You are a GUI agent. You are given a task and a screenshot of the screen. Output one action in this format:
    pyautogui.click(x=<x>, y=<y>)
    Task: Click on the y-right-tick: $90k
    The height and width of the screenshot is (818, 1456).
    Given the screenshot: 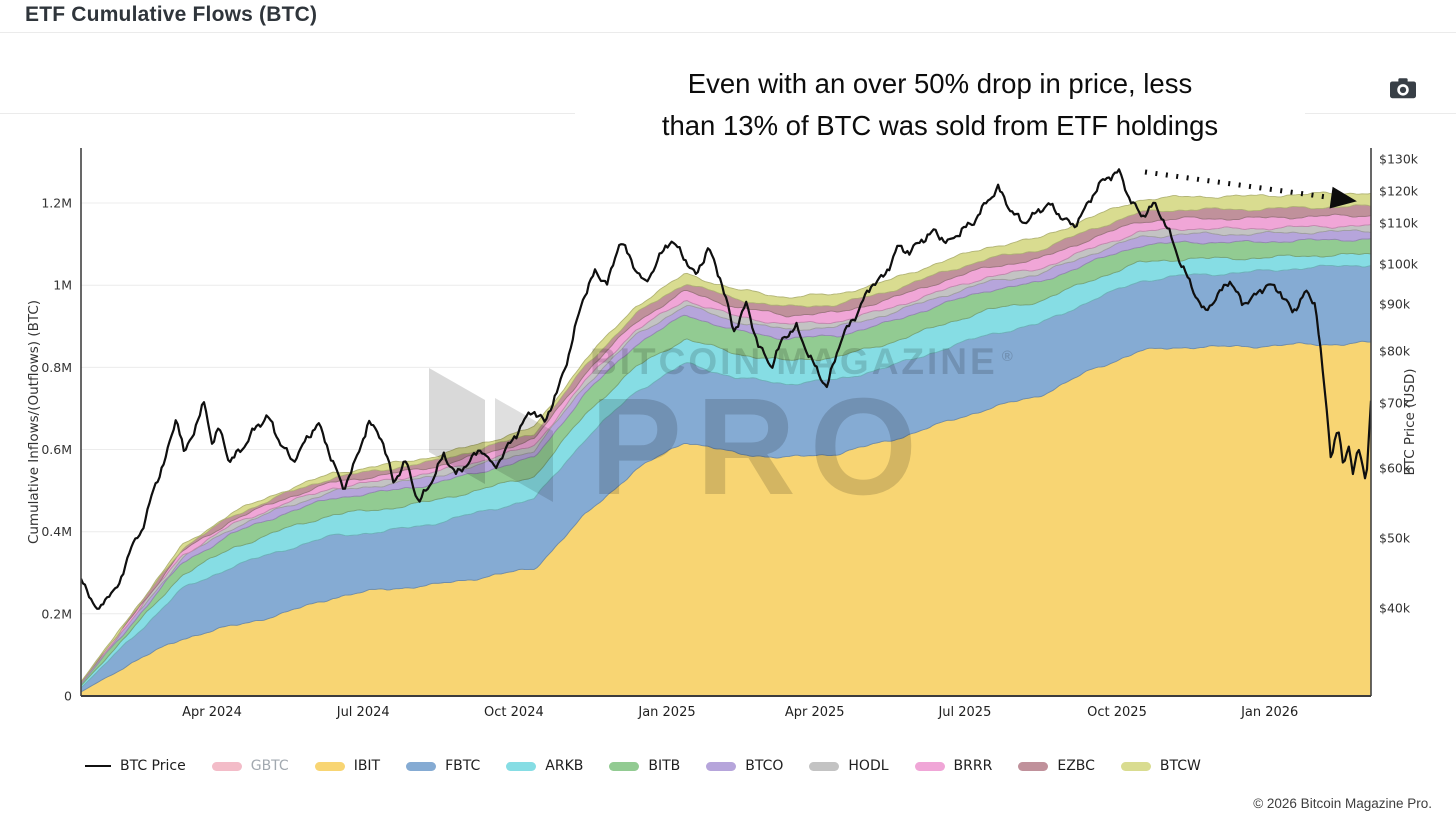 What is the action you would take?
    pyautogui.click(x=1395, y=304)
    